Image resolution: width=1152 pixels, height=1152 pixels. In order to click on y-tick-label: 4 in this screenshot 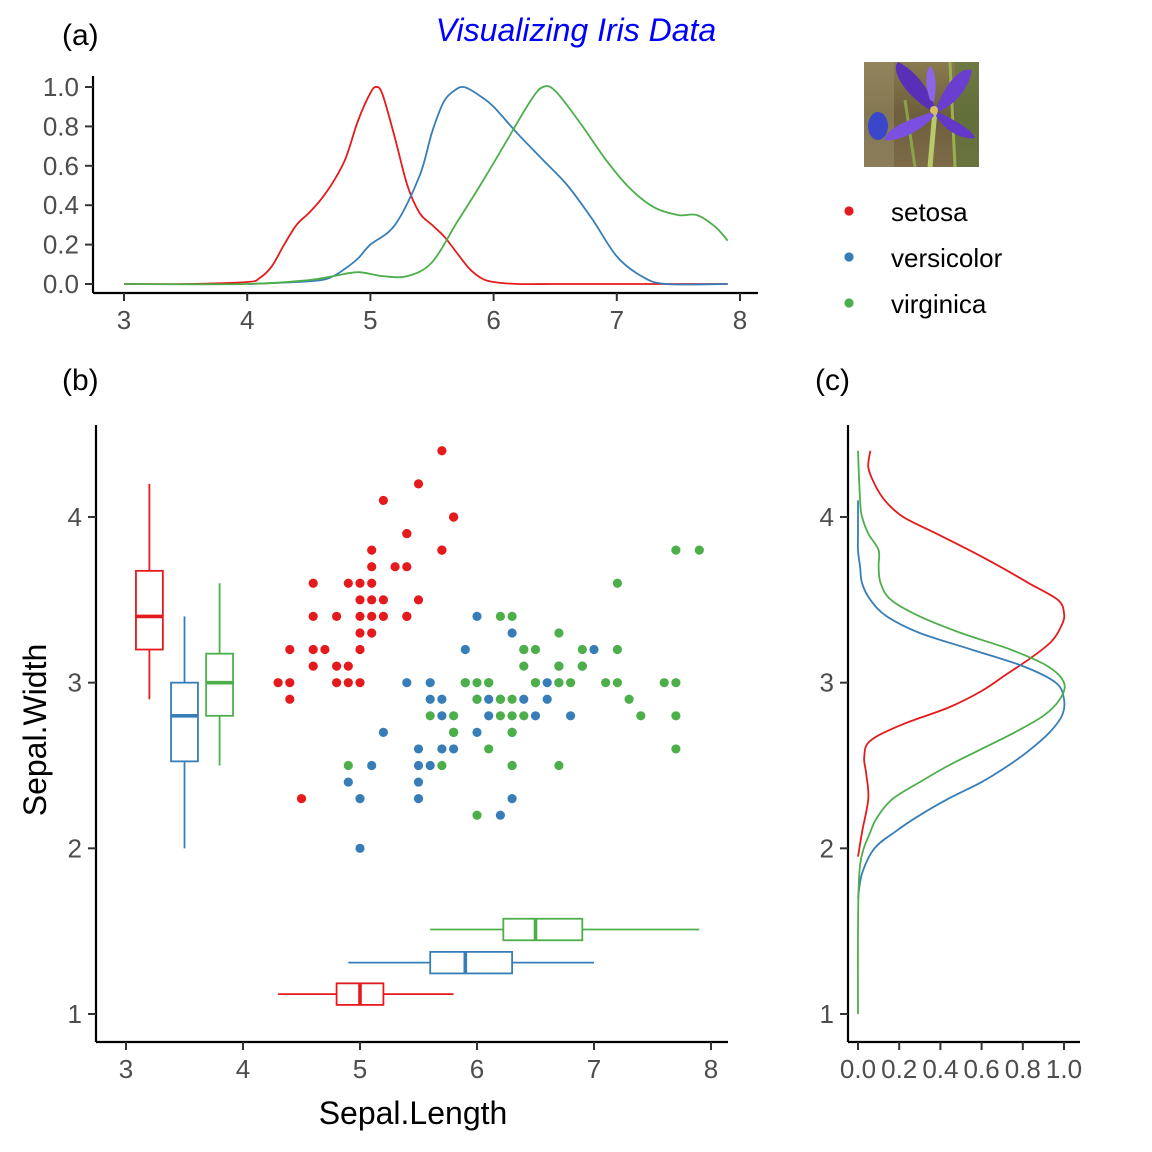, I will do `click(827, 517)`.